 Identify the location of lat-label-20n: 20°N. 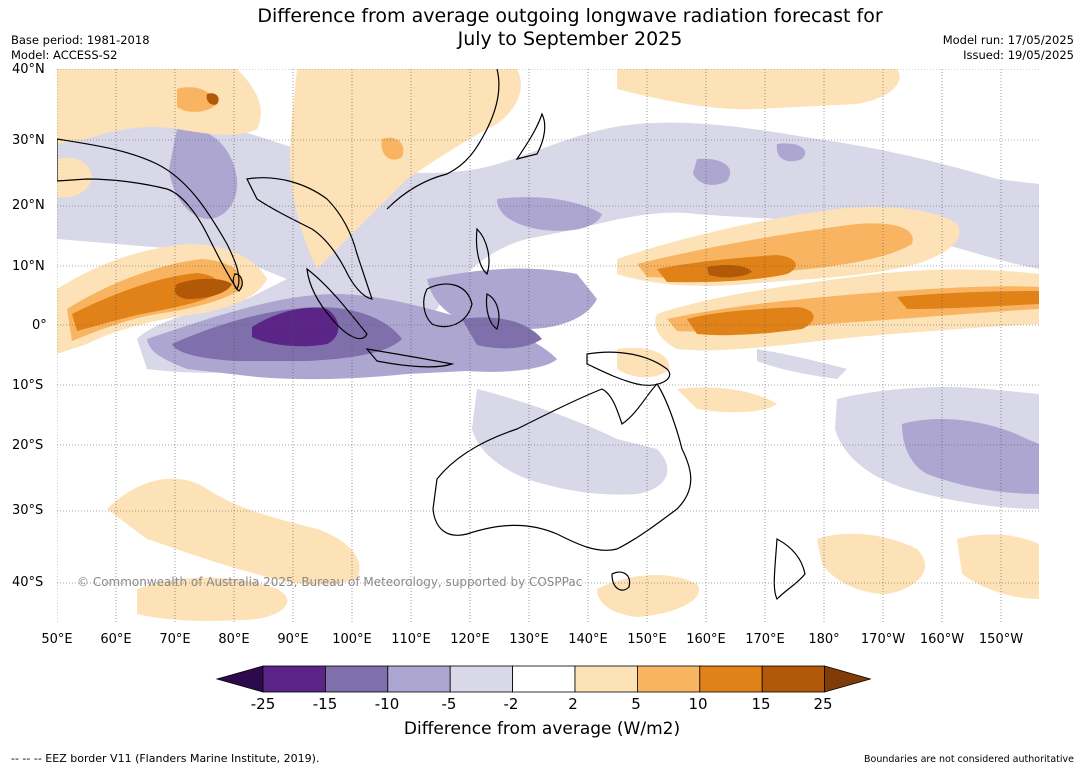
(28, 205).